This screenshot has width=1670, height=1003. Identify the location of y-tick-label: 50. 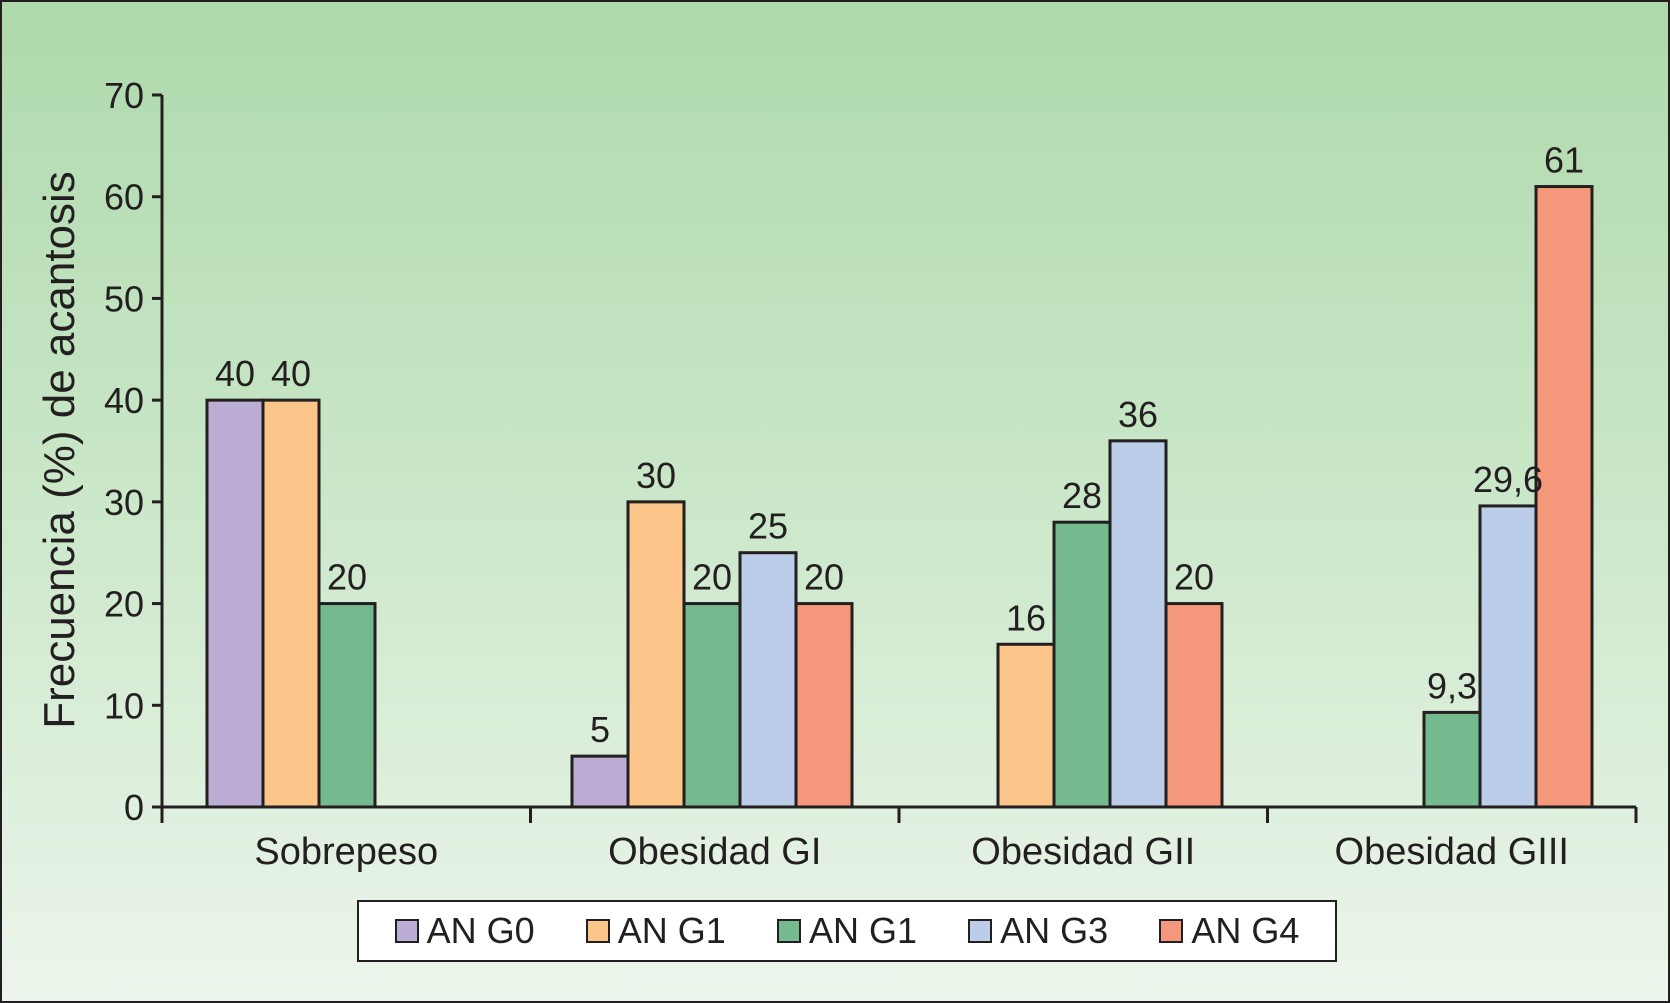
(124, 298).